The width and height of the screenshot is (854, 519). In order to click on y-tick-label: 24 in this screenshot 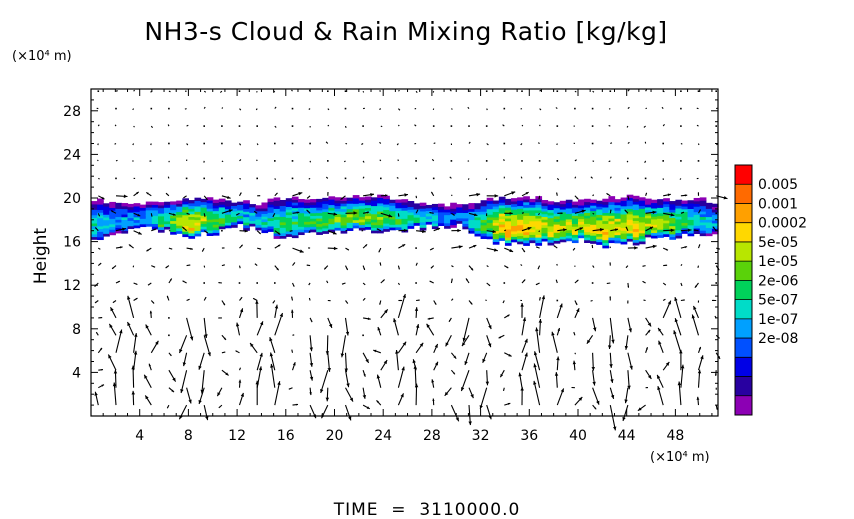, I will do `click(72, 155)`.